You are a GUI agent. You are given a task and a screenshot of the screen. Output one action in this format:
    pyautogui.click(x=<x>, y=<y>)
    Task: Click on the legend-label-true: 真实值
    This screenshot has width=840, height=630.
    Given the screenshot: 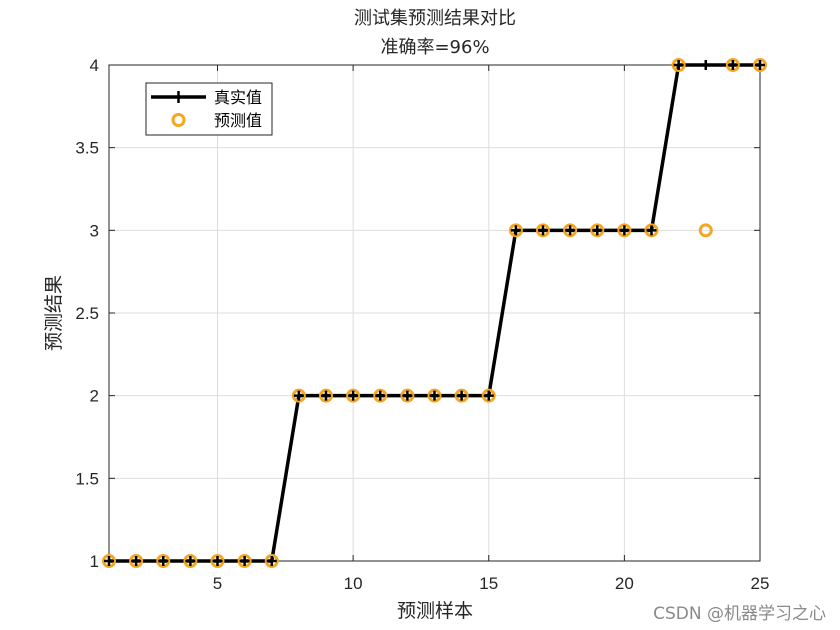 What is the action you would take?
    pyautogui.click(x=238, y=97)
    